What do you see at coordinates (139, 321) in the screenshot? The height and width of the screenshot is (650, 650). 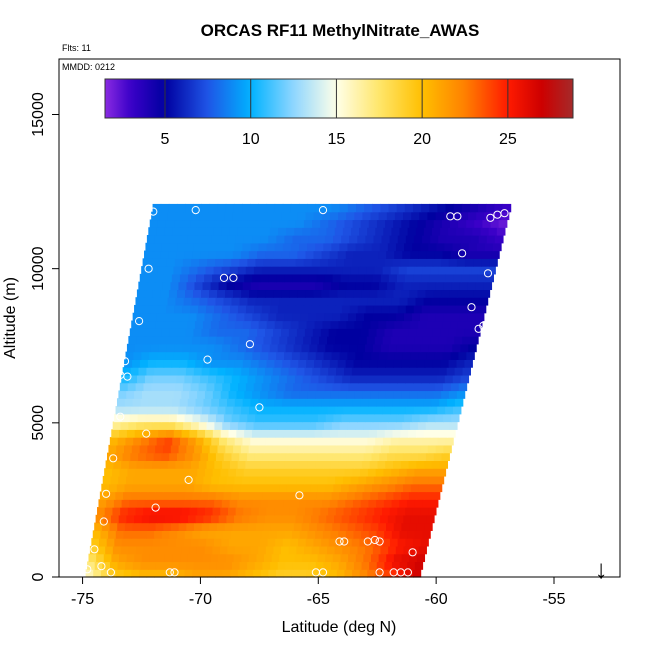 I see `sample-point` at bounding box center [139, 321].